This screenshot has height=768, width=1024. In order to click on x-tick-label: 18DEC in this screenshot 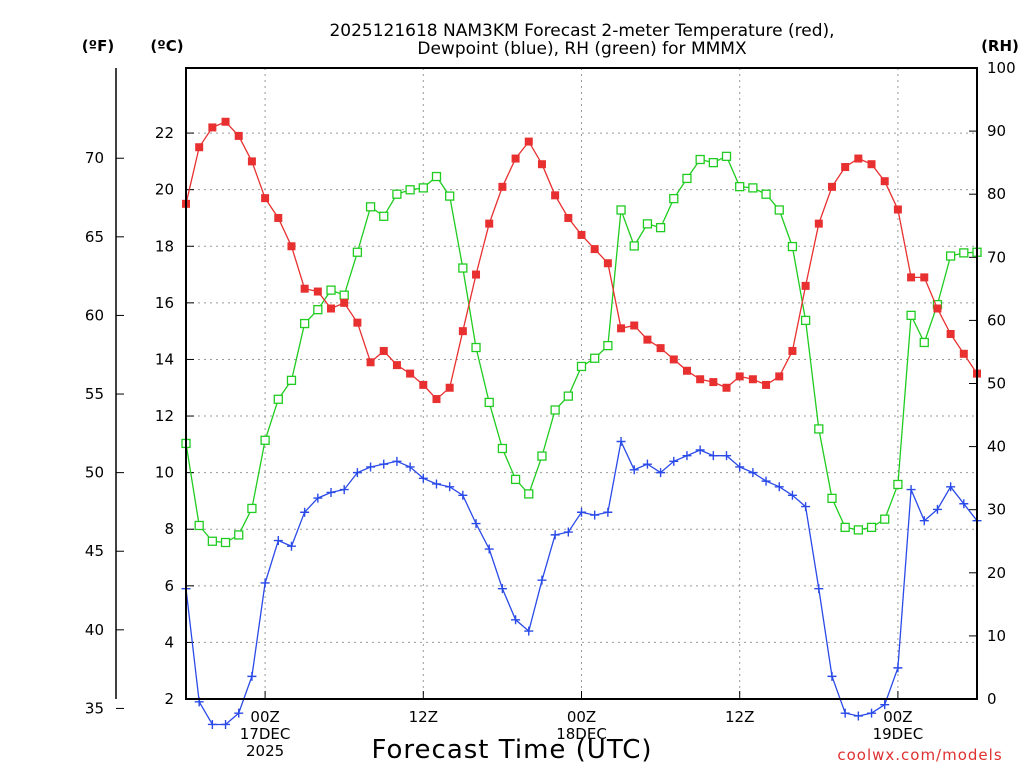, I will do `click(581, 734)`.